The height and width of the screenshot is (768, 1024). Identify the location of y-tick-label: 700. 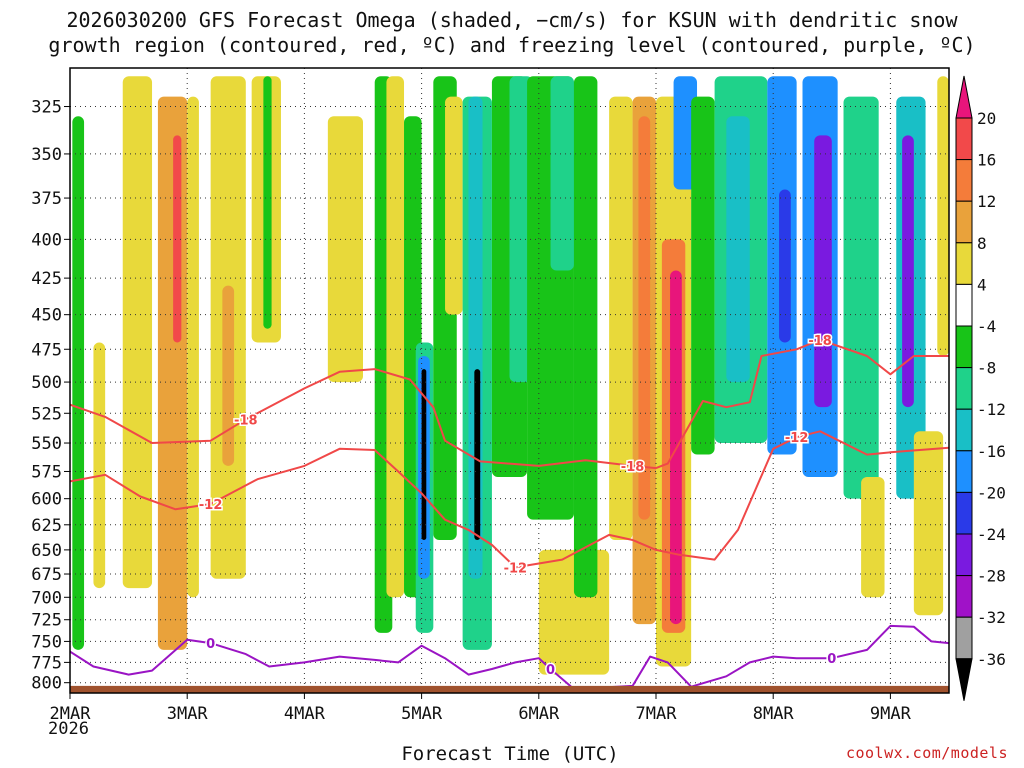
(46, 598).